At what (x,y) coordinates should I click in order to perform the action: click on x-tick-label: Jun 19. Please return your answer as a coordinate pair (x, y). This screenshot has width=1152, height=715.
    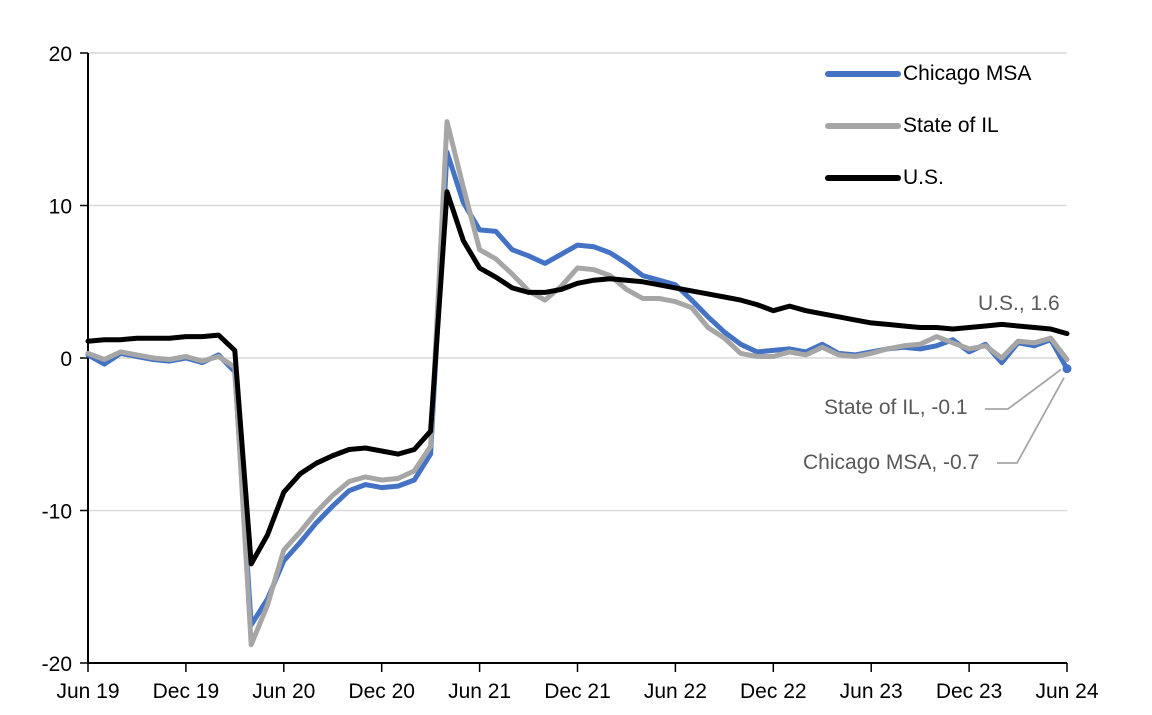
    Looking at the image, I should click on (87, 691).